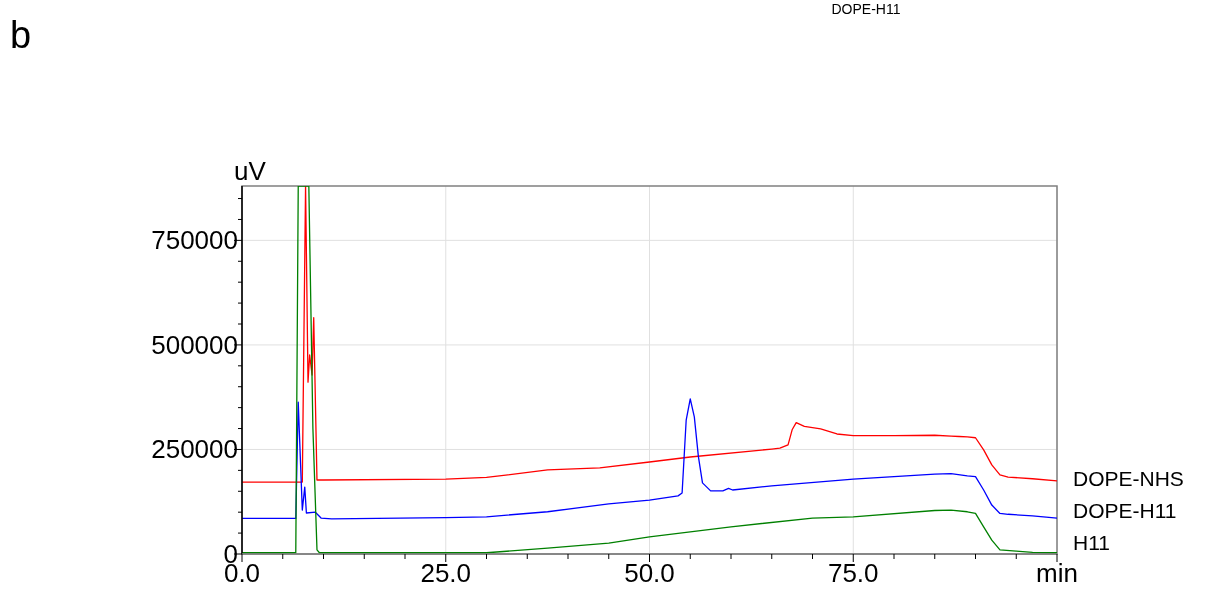 Image resolution: width=1217 pixels, height=599 pixels. What do you see at coordinates (1057, 573) in the screenshot?
I see `x-tick-label: min` at bounding box center [1057, 573].